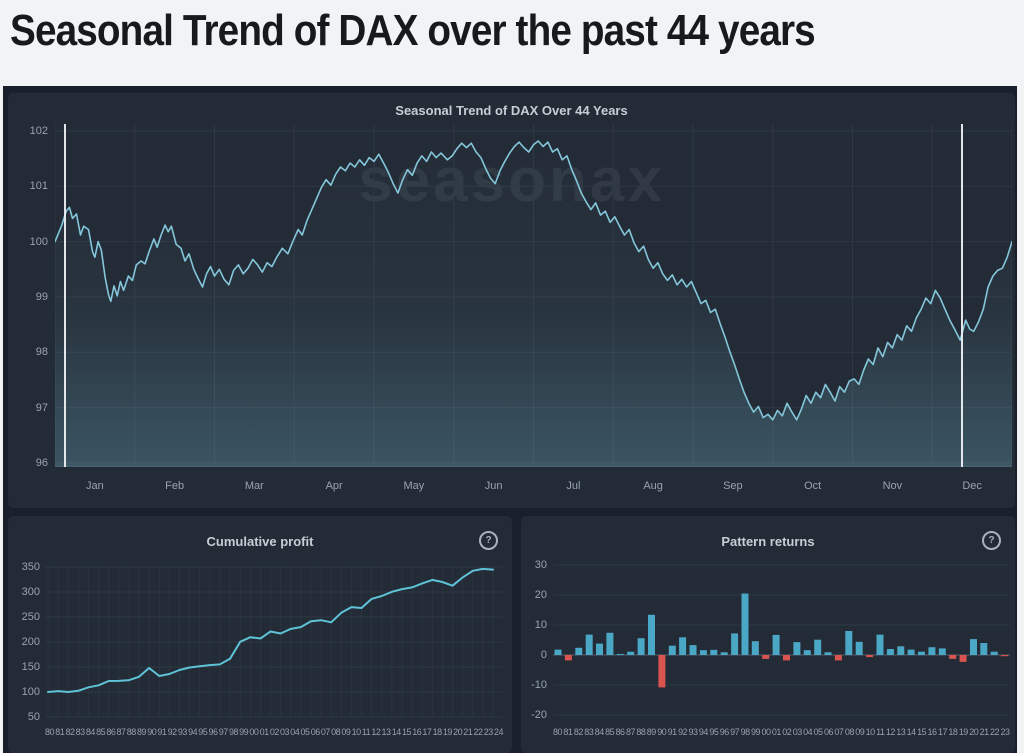 The height and width of the screenshot is (753, 1024). I want to click on x-tick-label: 04, so click(808, 732).